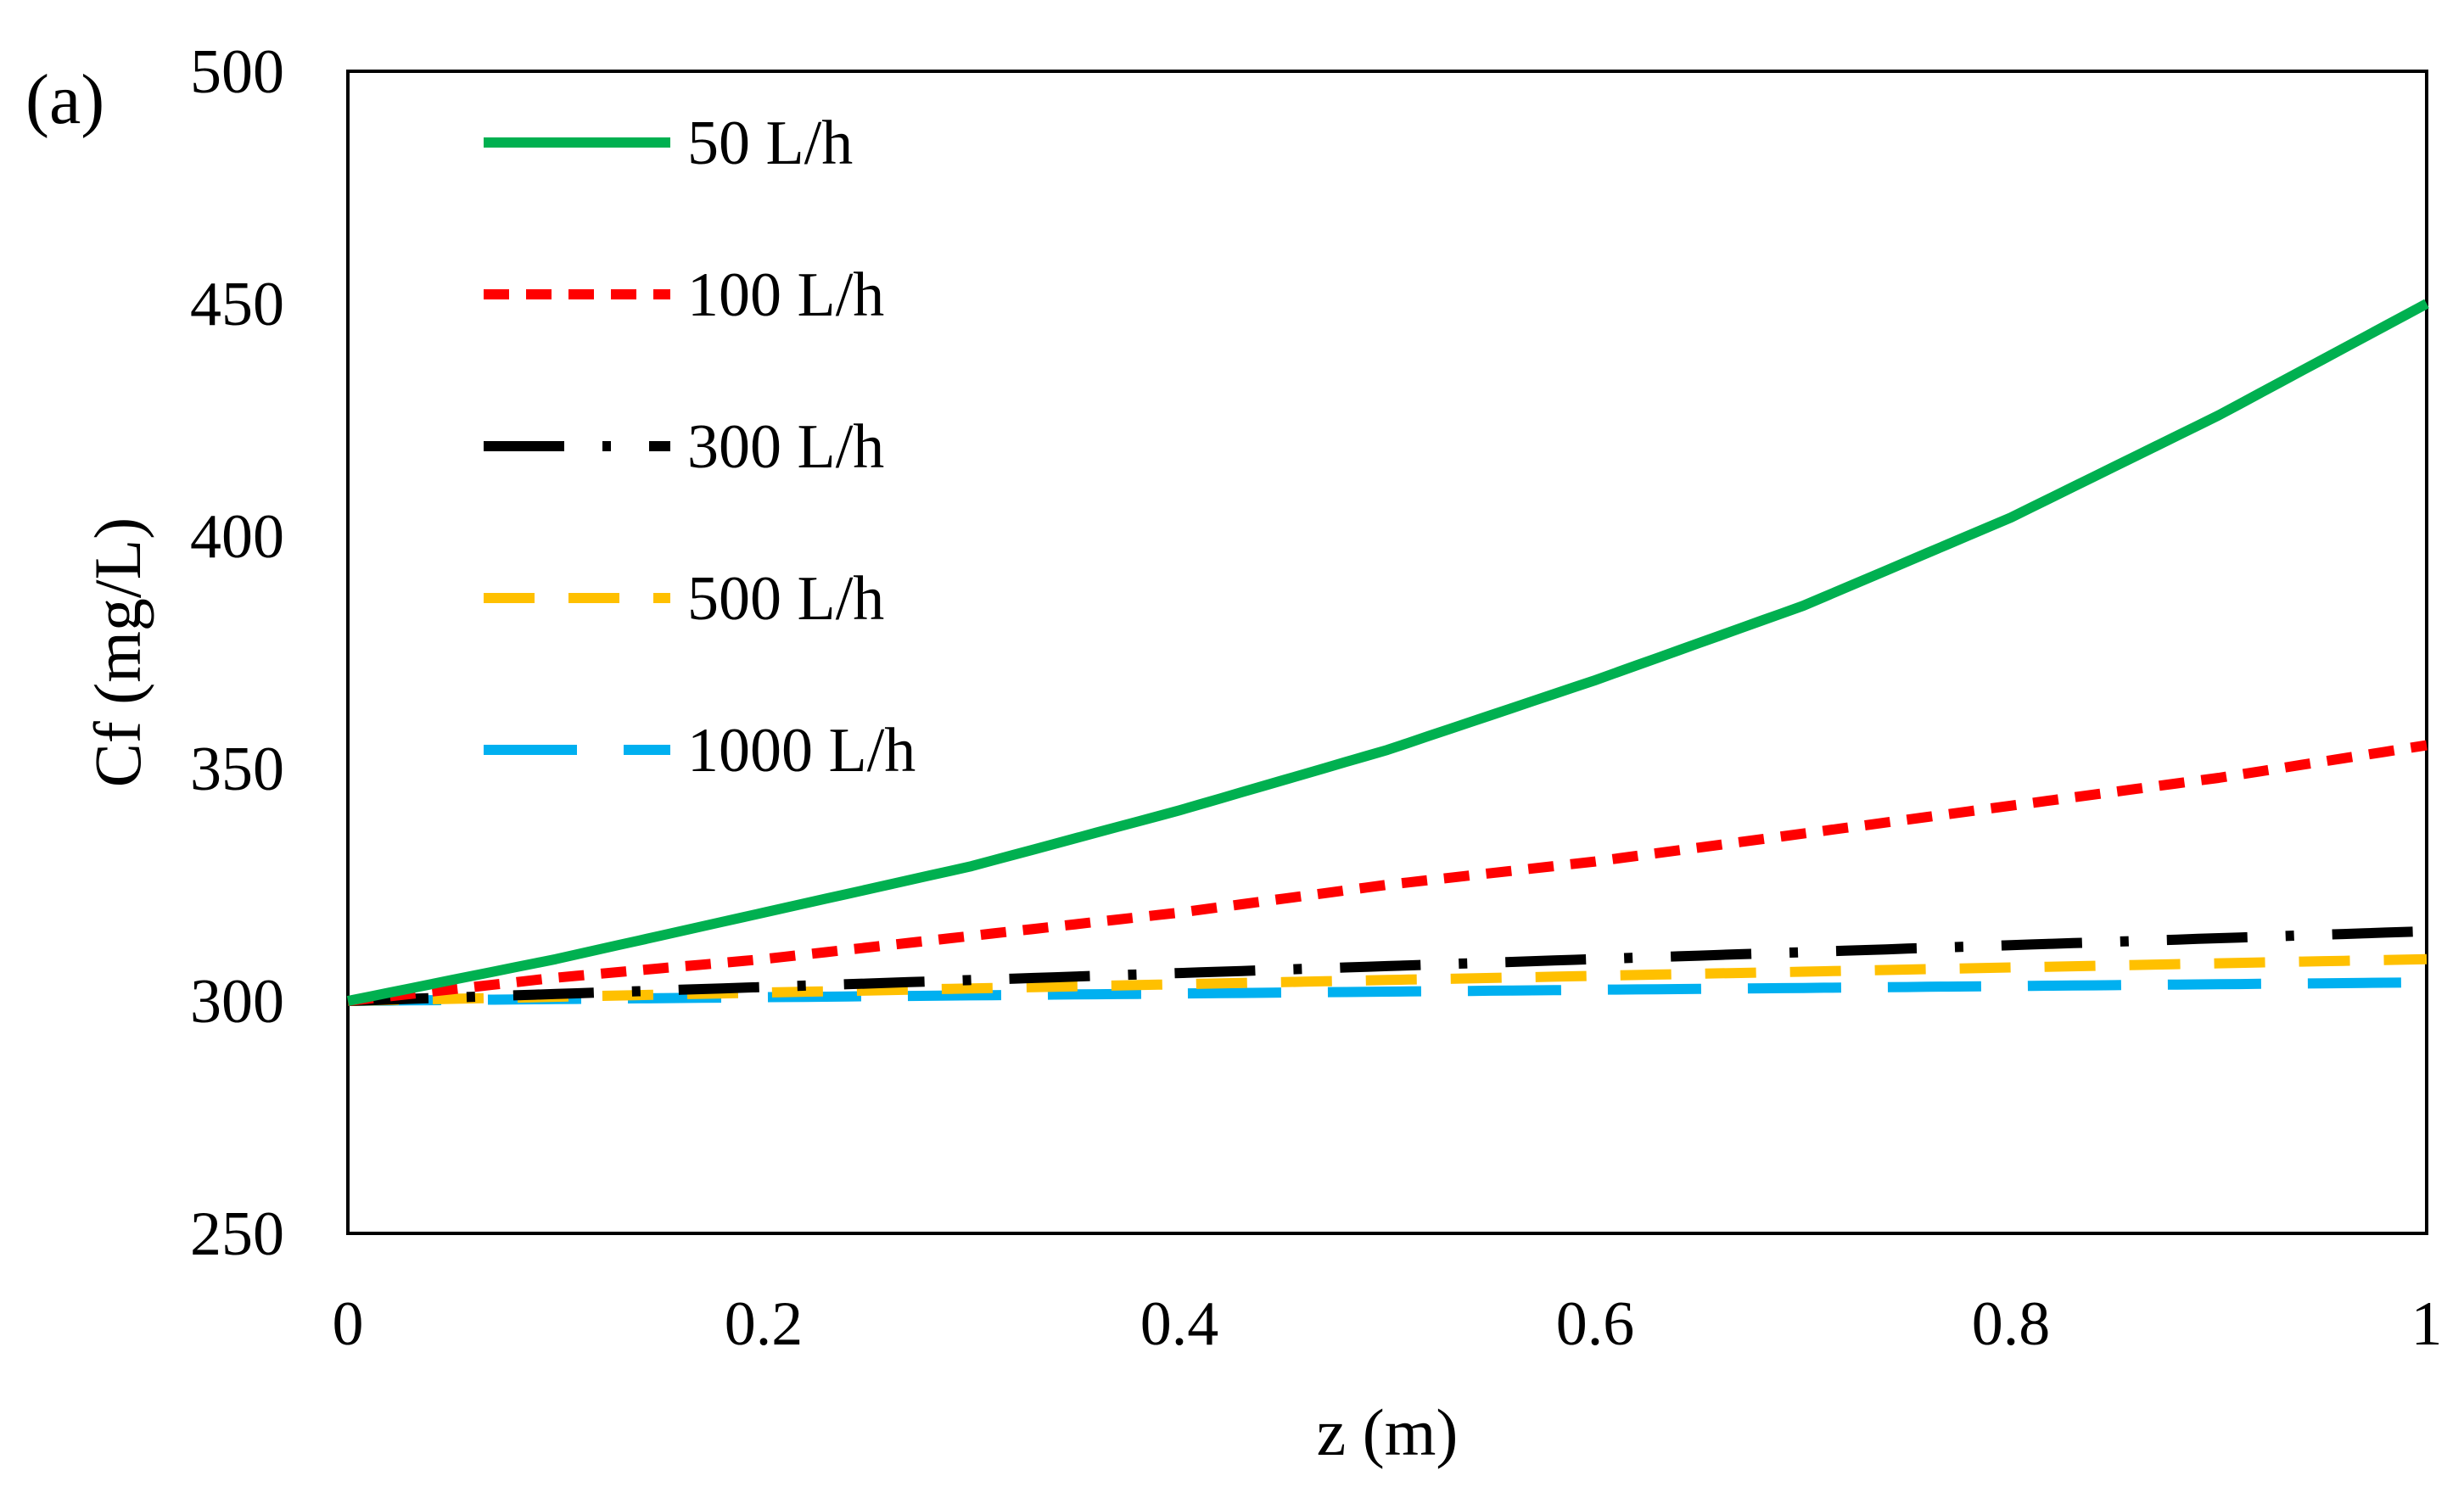 The image size is (2464, 1487). I want to click on legend: 50 L/h 100 L/h 300 L/h 500 L/h 1000 L/h, so click(700, 447).